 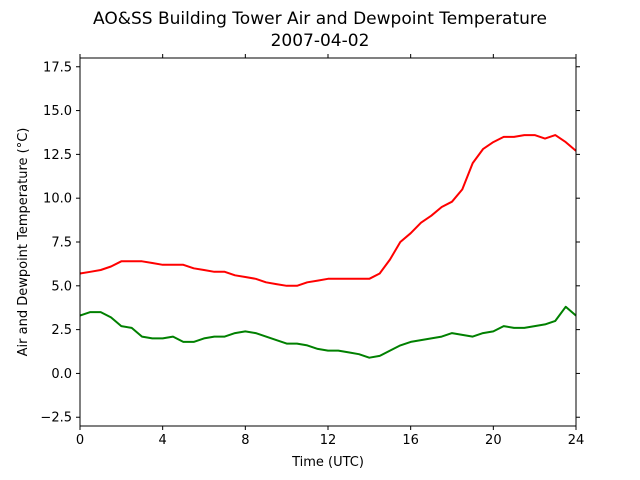 What do you see at coordinates (327, 462) in the screenshot?
I see `x-axis-label: Time (UTC)` at bounding box center [327, 462].